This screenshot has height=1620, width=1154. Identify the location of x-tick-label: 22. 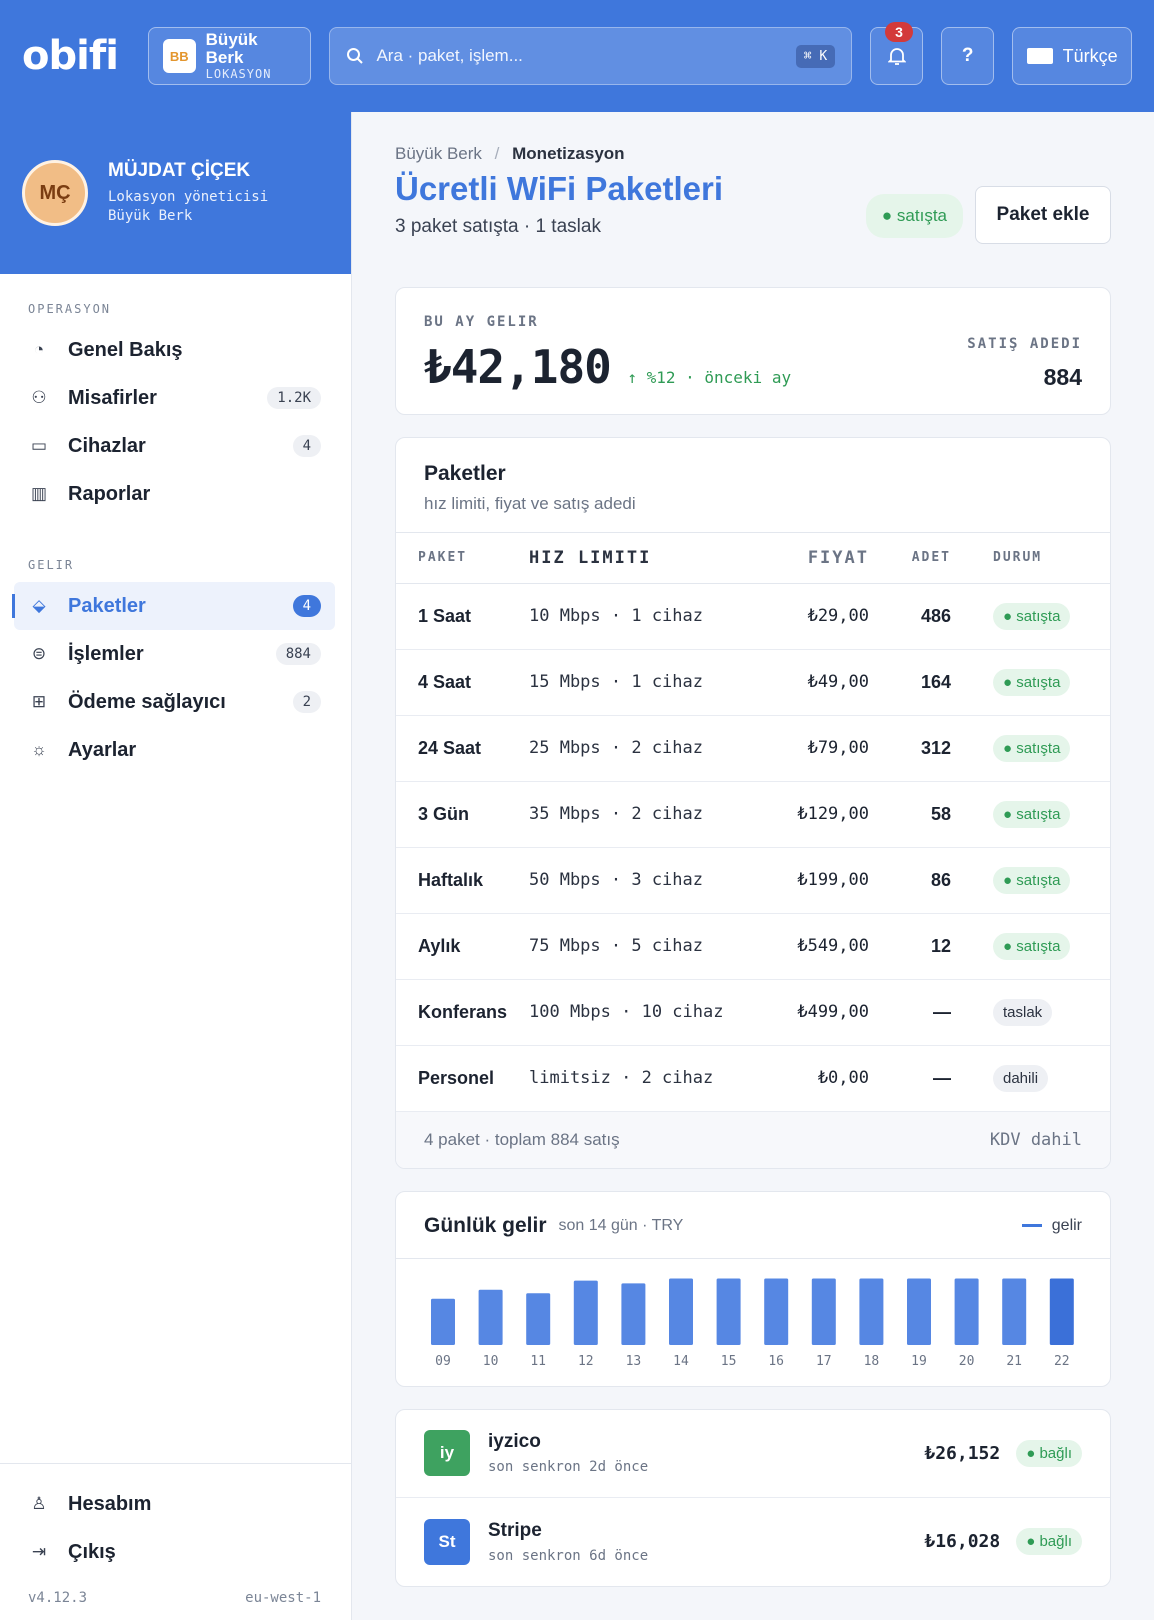
(1062, 1361).